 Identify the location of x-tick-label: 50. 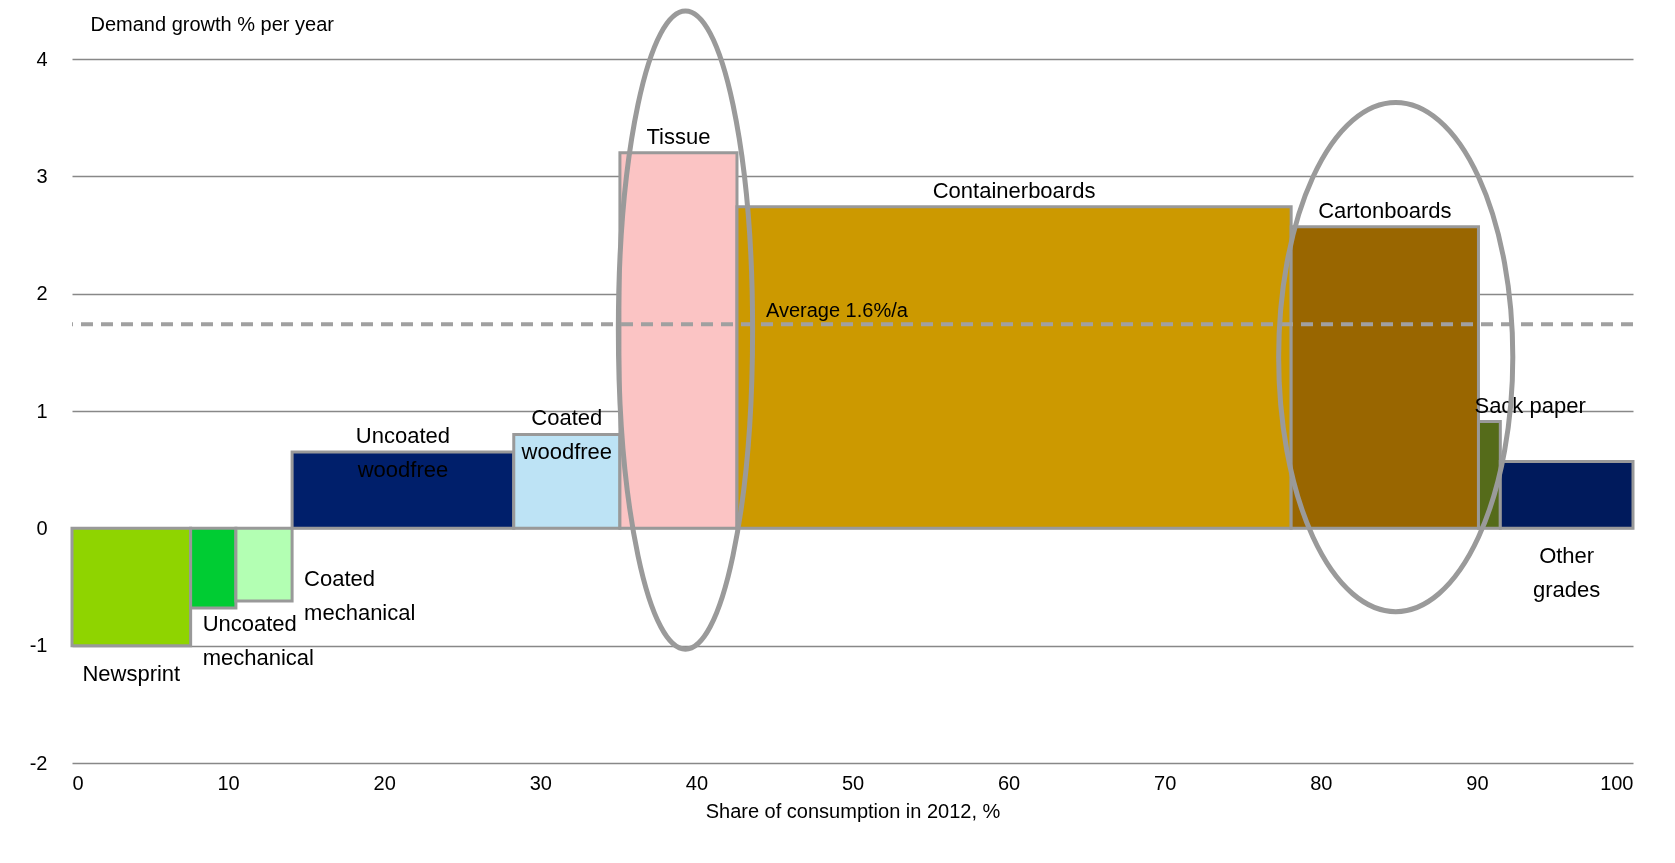
(853, 782).